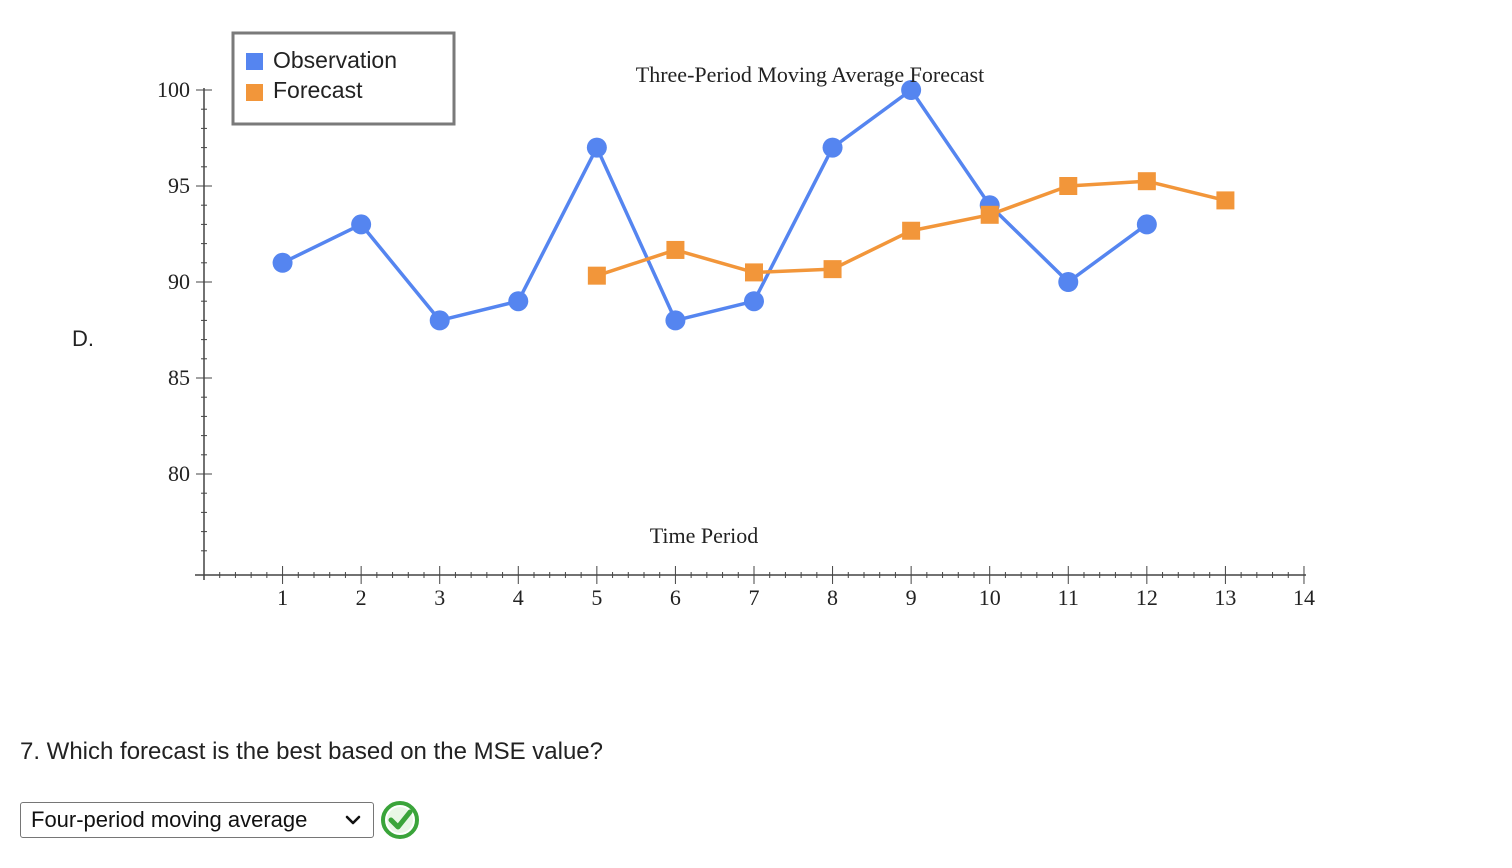  Describe the element at coordinates (318, 90) in the screenshot. I see `legend-label-forecast: Forecast` at that location.